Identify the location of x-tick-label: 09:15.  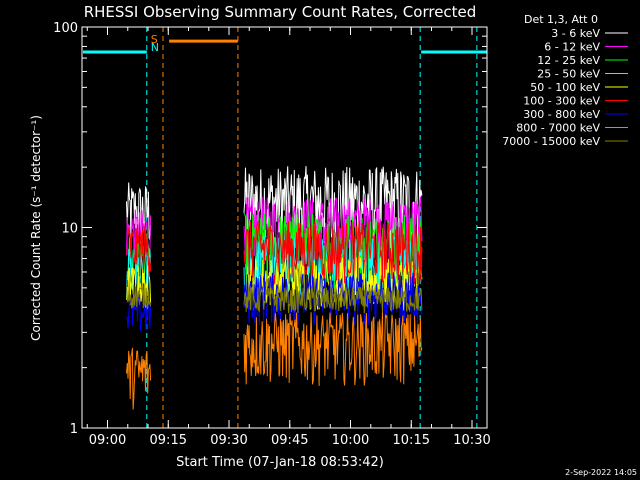
(168, 440).